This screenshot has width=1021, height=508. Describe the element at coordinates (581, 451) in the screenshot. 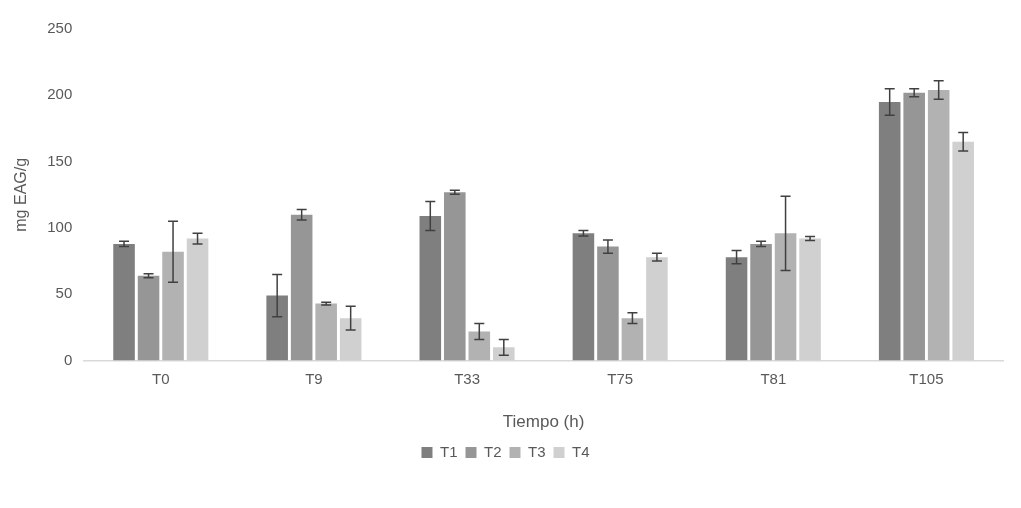

I see `legend-label: T4` at that location.